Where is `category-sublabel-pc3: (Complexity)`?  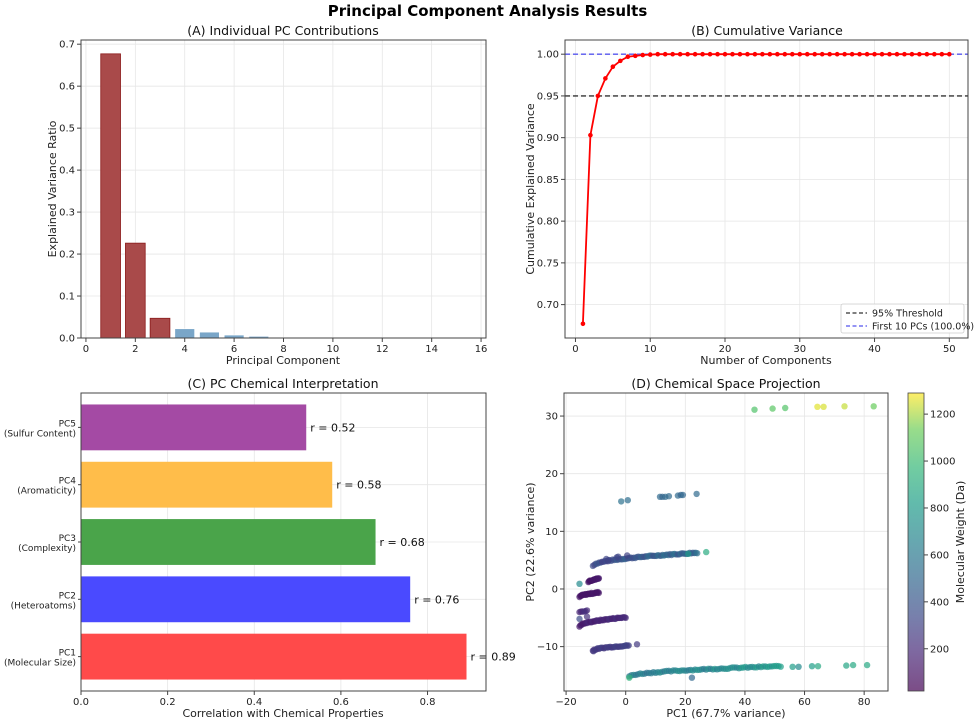
category-sublabel-pc3: (Complexity) is located at coordinates (47, 549).